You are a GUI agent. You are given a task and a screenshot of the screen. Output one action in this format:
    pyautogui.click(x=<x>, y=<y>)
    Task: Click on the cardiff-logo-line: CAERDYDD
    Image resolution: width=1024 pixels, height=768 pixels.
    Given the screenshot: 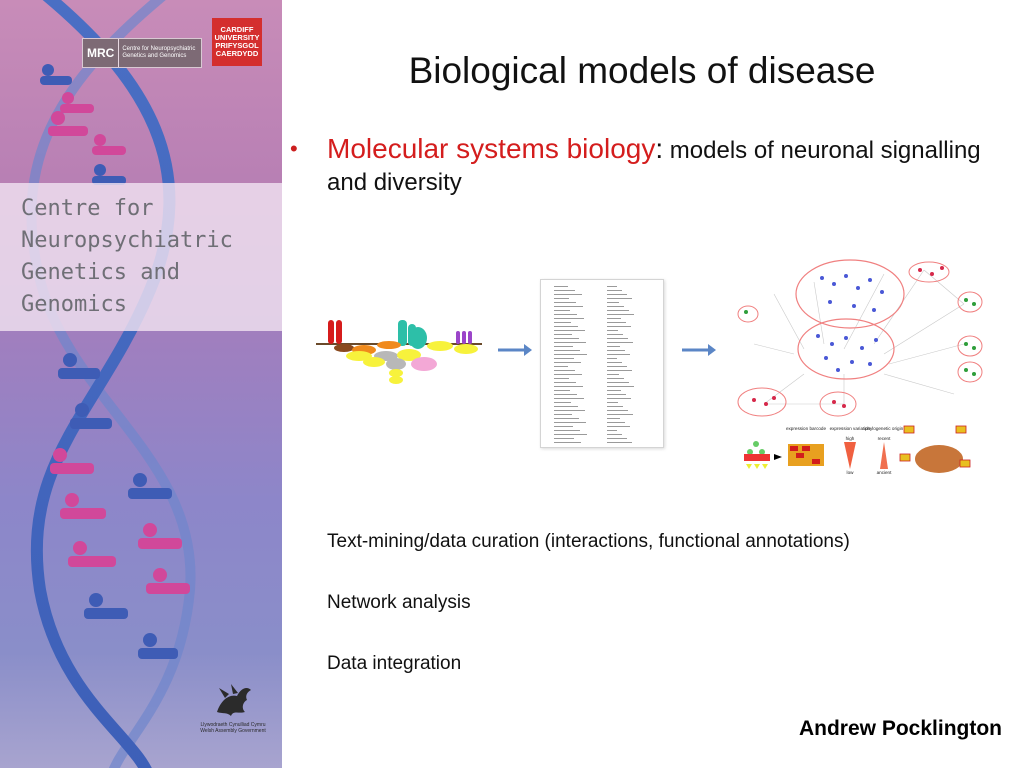 What is the action you would take?
    pyautogui.click(x=237, y=53)
    